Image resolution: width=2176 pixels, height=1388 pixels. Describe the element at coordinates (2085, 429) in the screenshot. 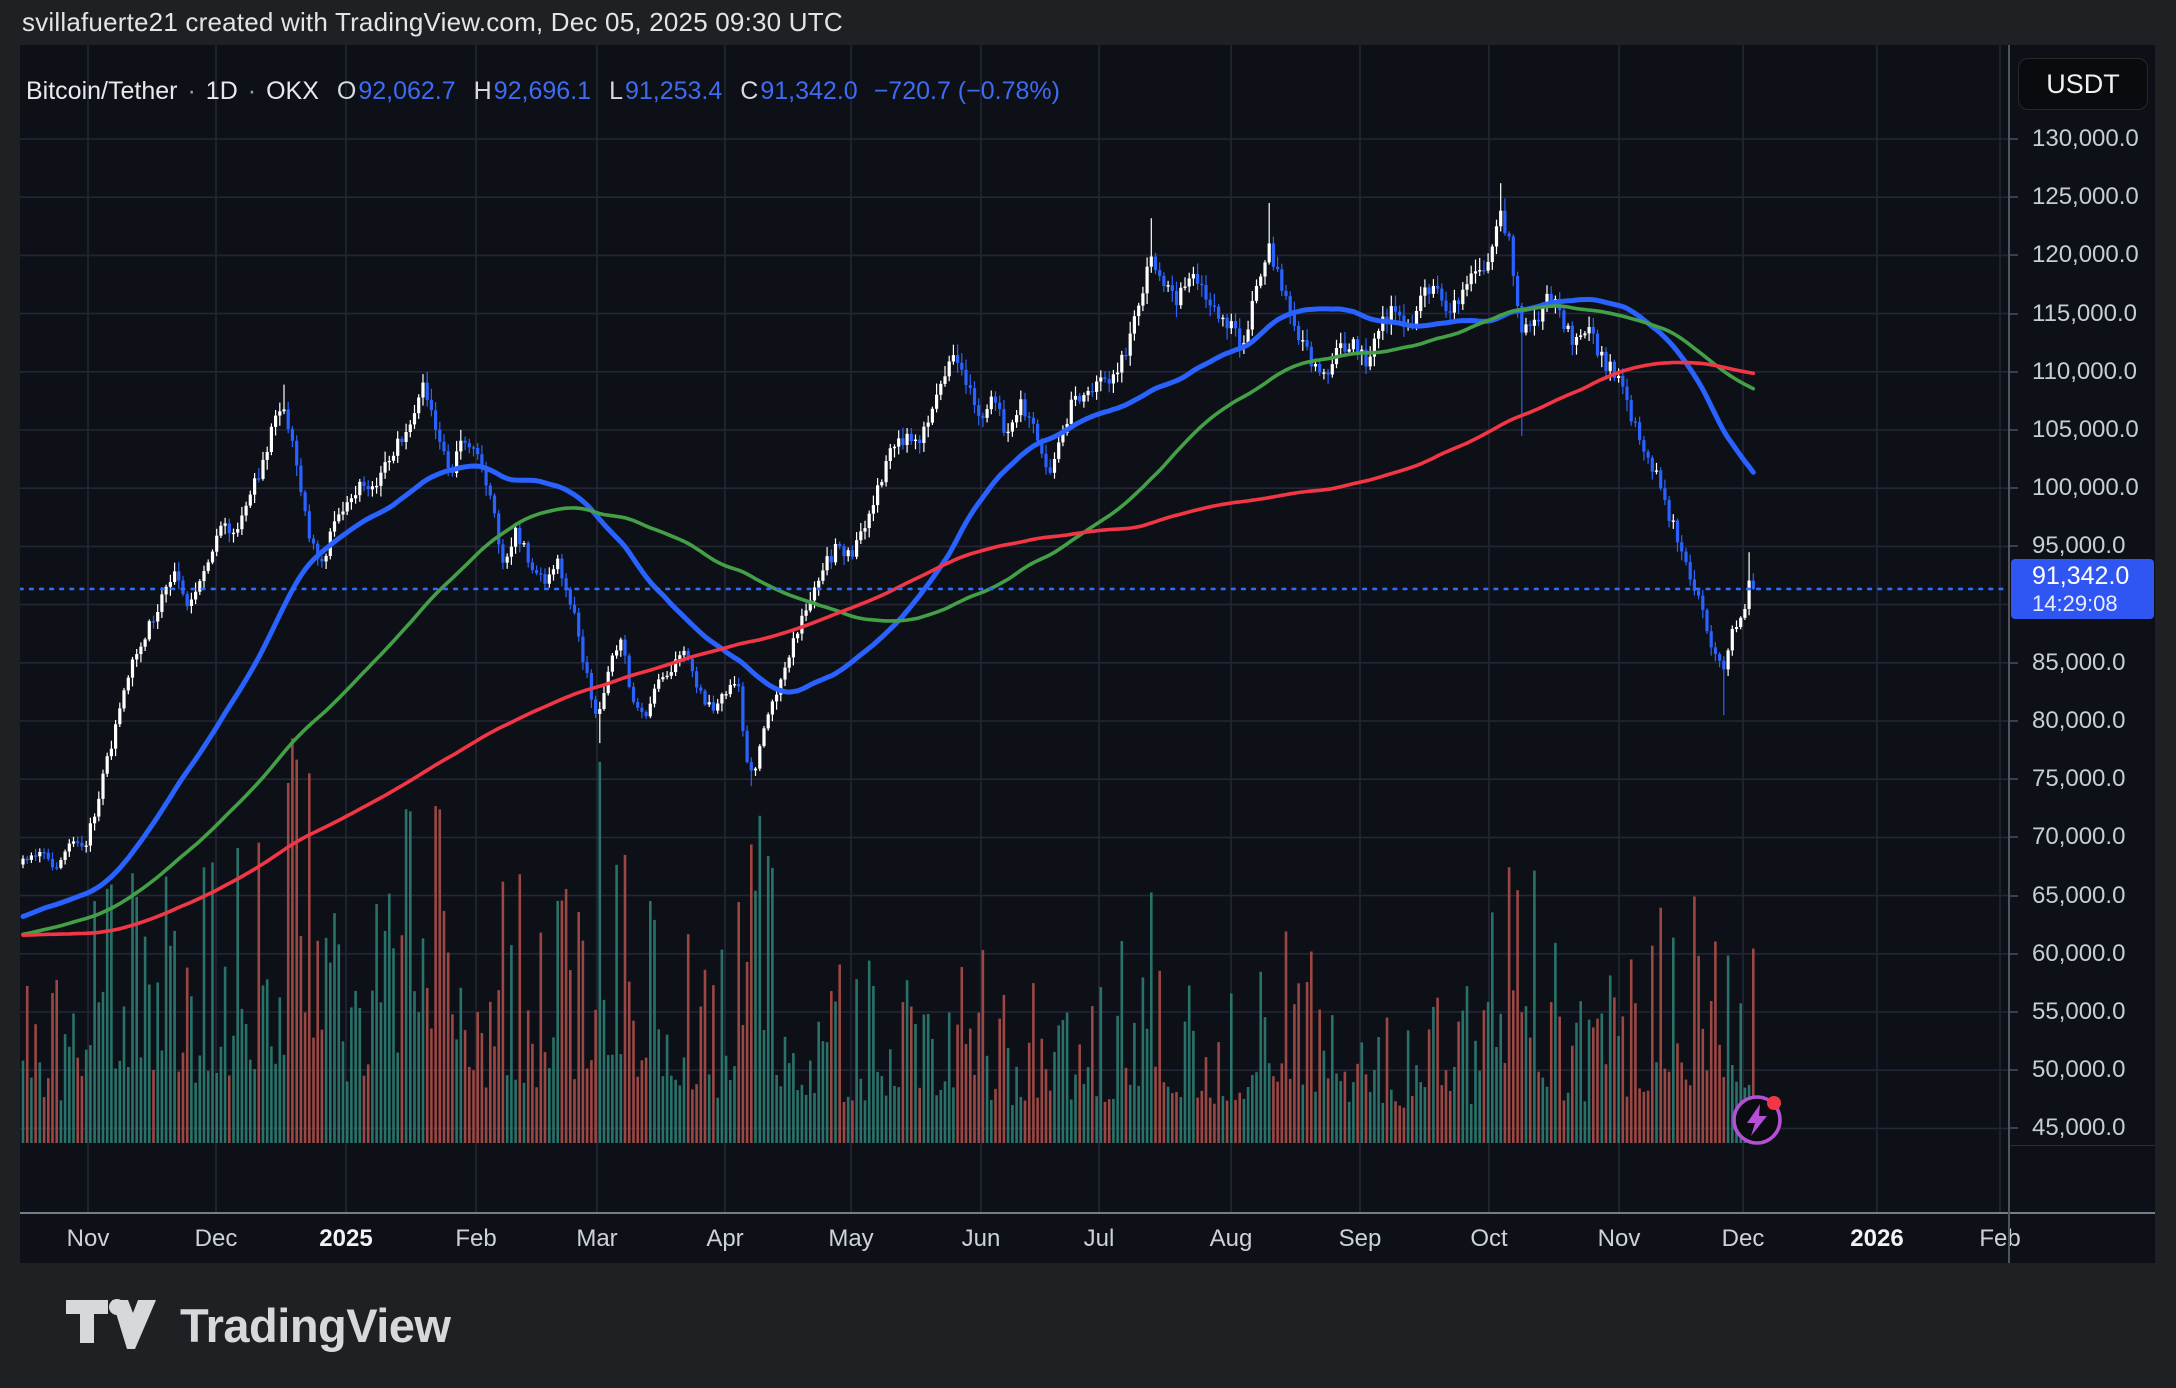

I see `price-axis-label: 105,000.0` at that location.